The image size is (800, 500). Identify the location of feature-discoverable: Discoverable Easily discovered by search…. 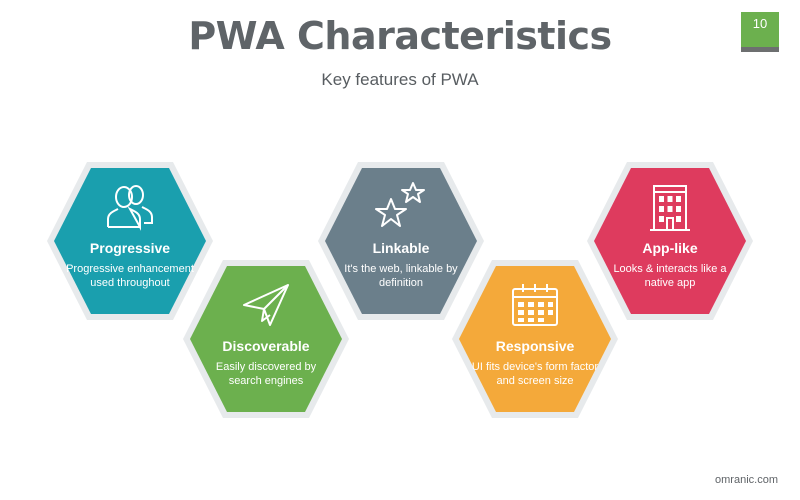
(266, 339).